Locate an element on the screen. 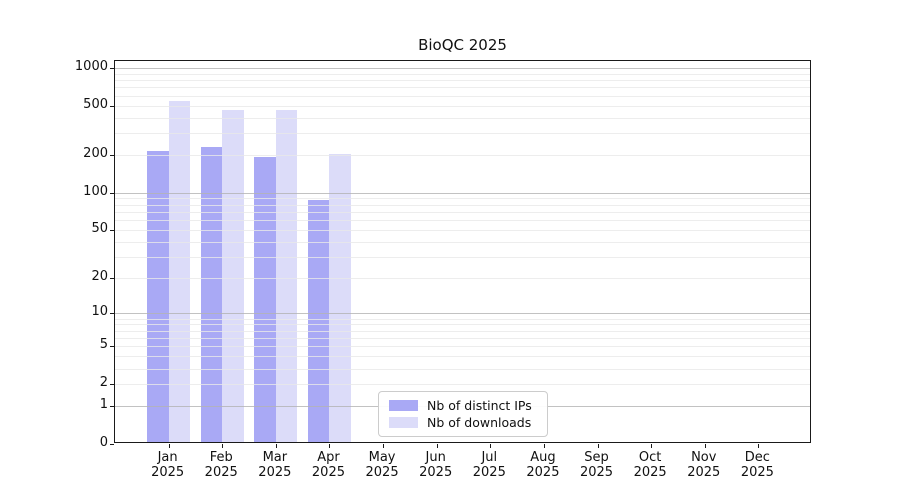 Image resolution: width=900 pixels, height=500 pixels. legend-swatch-distinct-ips is located at coordinates (403, 405).